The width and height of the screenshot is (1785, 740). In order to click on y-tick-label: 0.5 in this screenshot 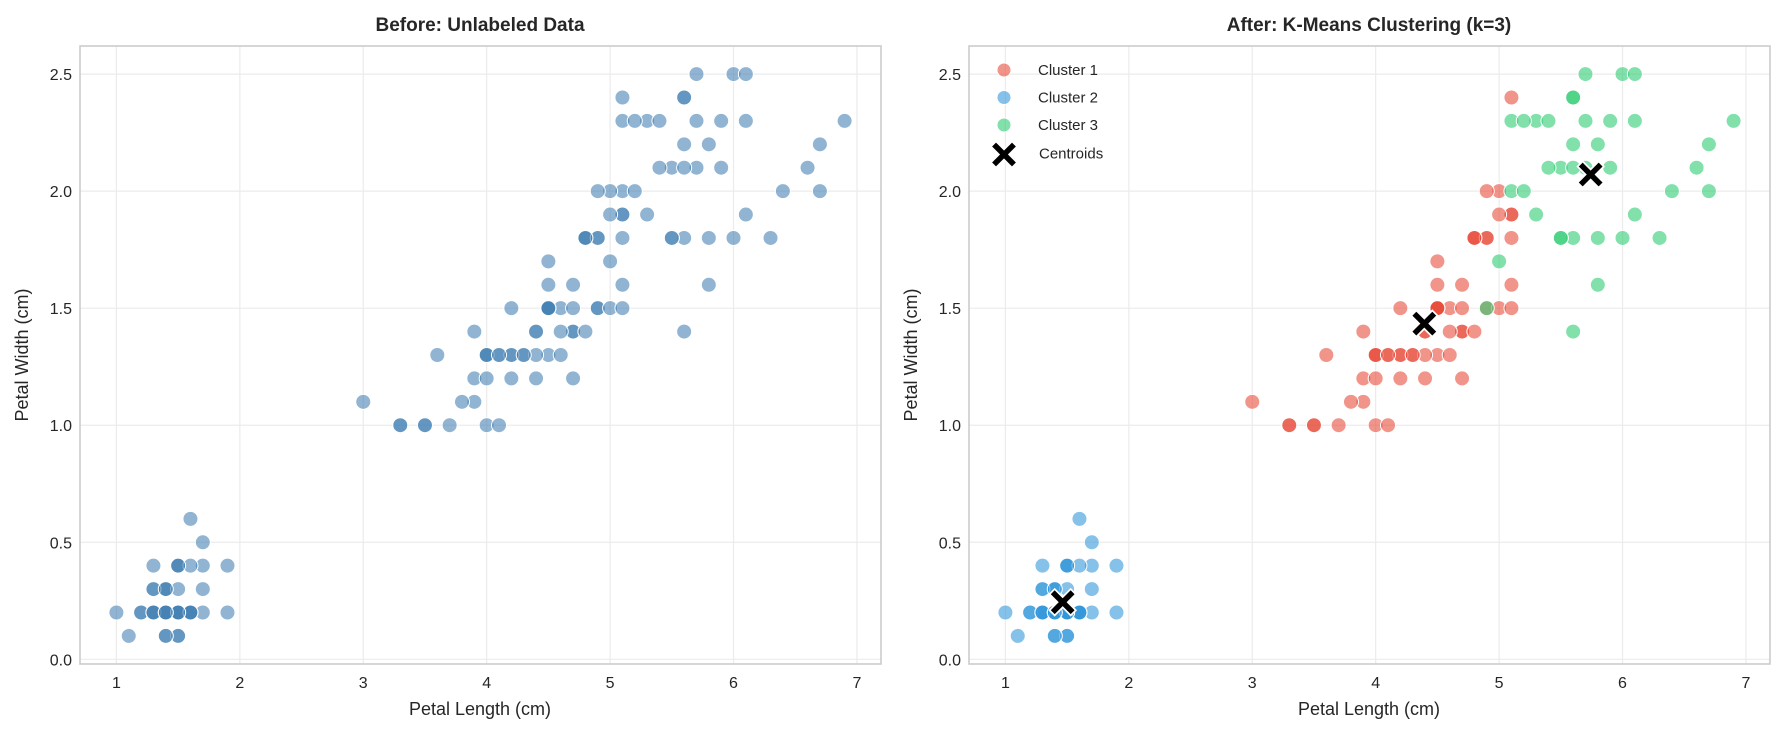, I will do `click(61, 543)`.